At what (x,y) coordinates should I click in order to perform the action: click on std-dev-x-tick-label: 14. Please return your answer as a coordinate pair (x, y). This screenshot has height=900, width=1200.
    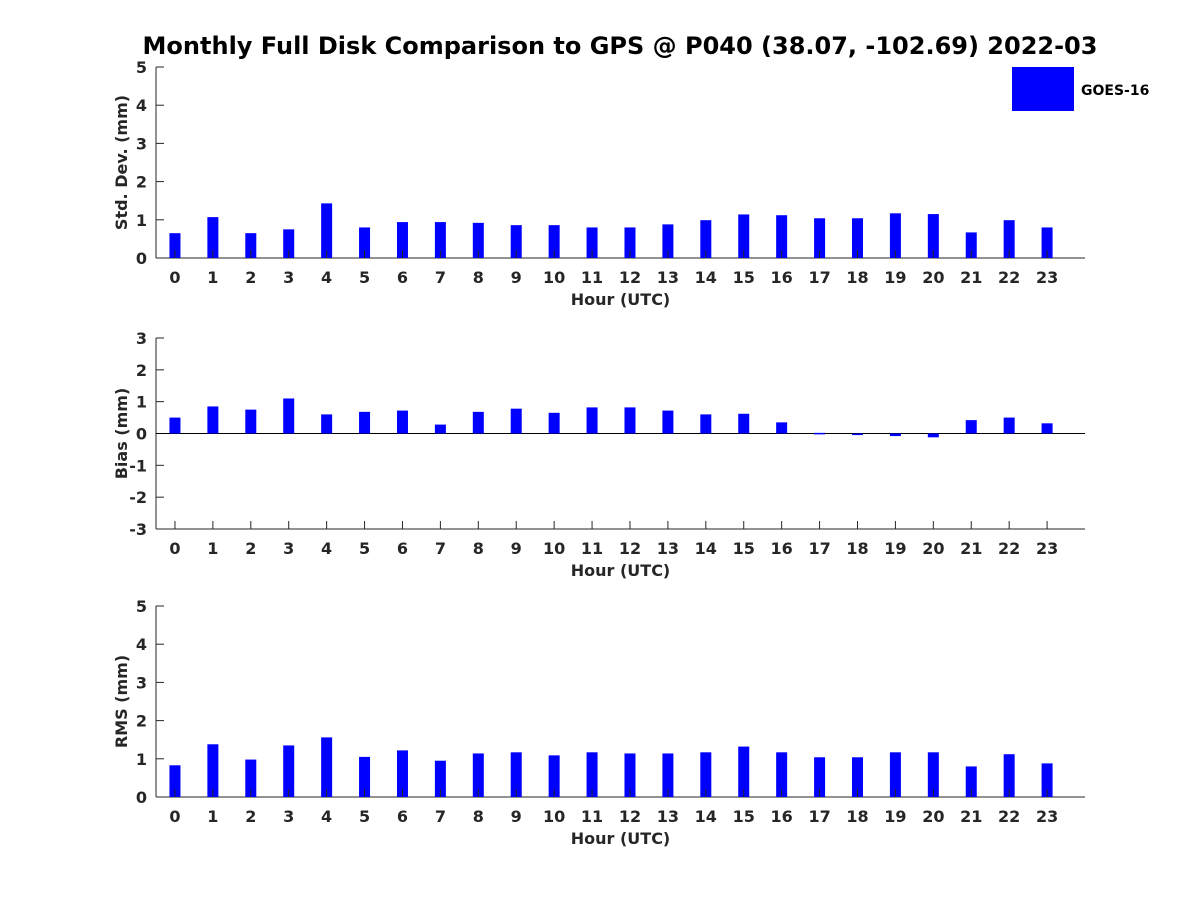
    Looking at the image, I should click on (706, 277).